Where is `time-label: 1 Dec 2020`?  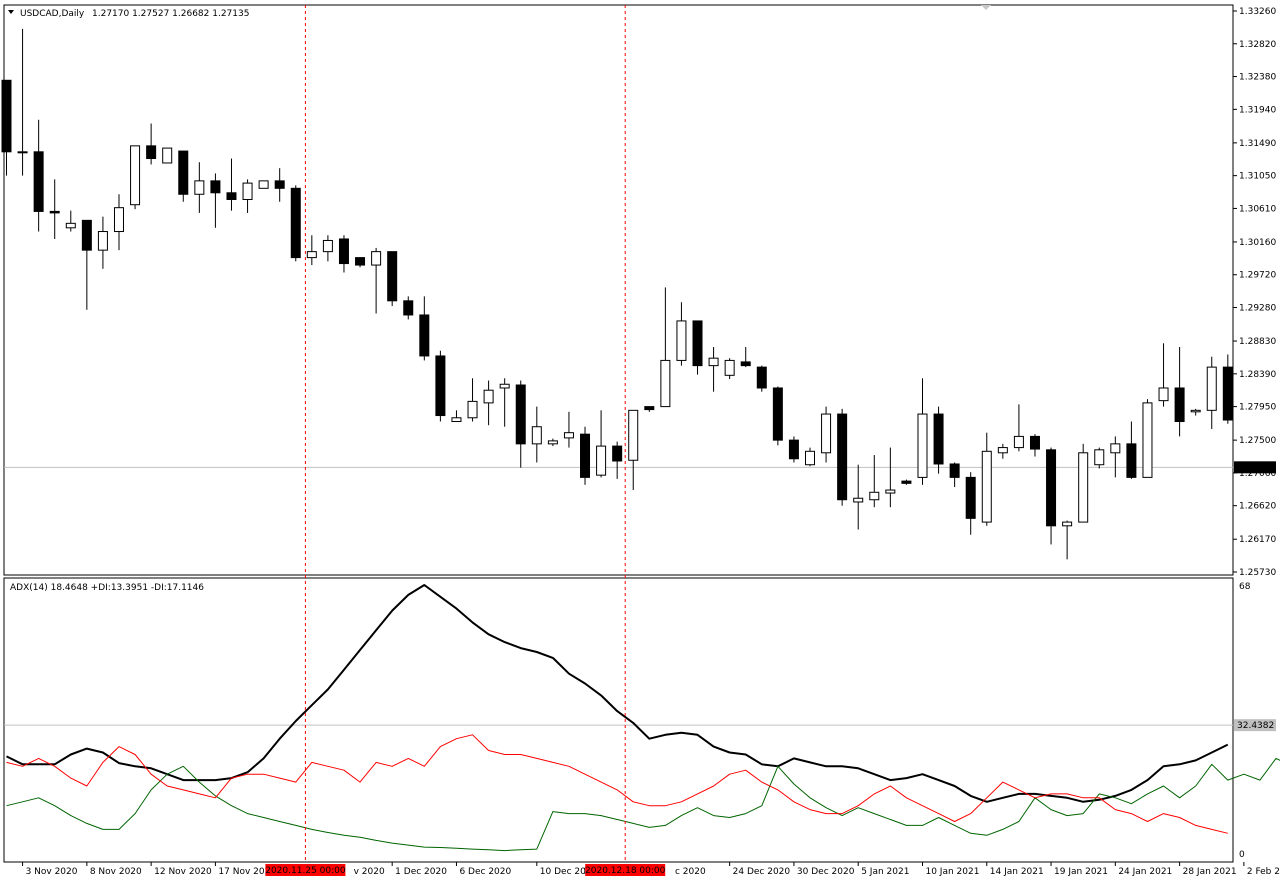 time-label: 1 Dec 2020 is located at coordinates (421, 872).